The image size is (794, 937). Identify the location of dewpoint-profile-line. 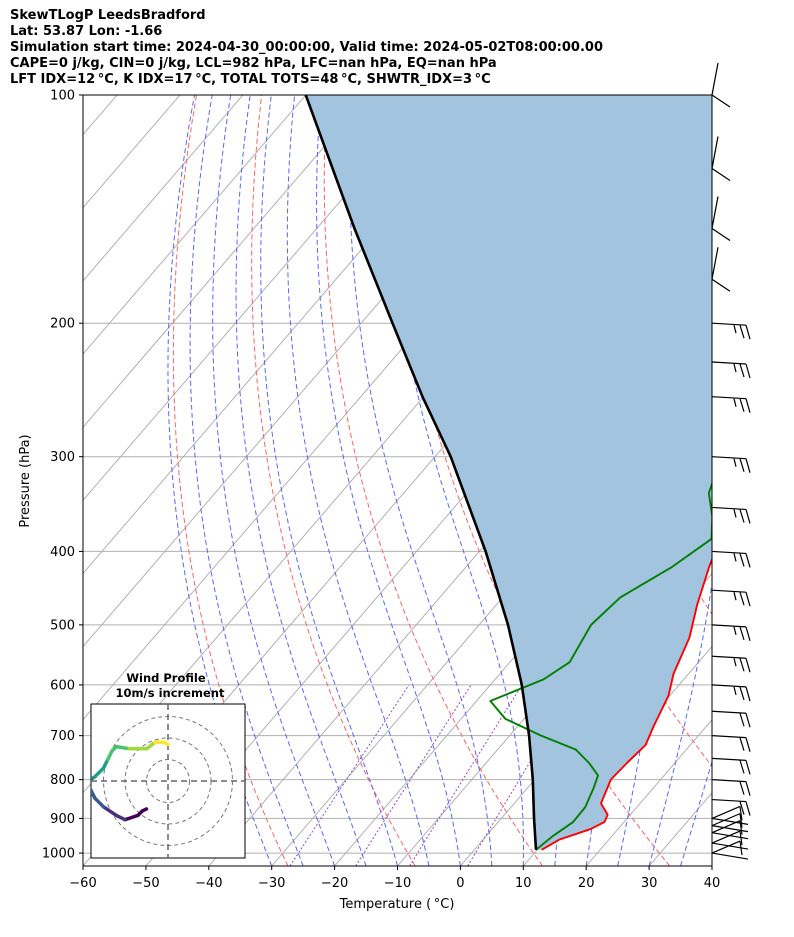
(600, 665).